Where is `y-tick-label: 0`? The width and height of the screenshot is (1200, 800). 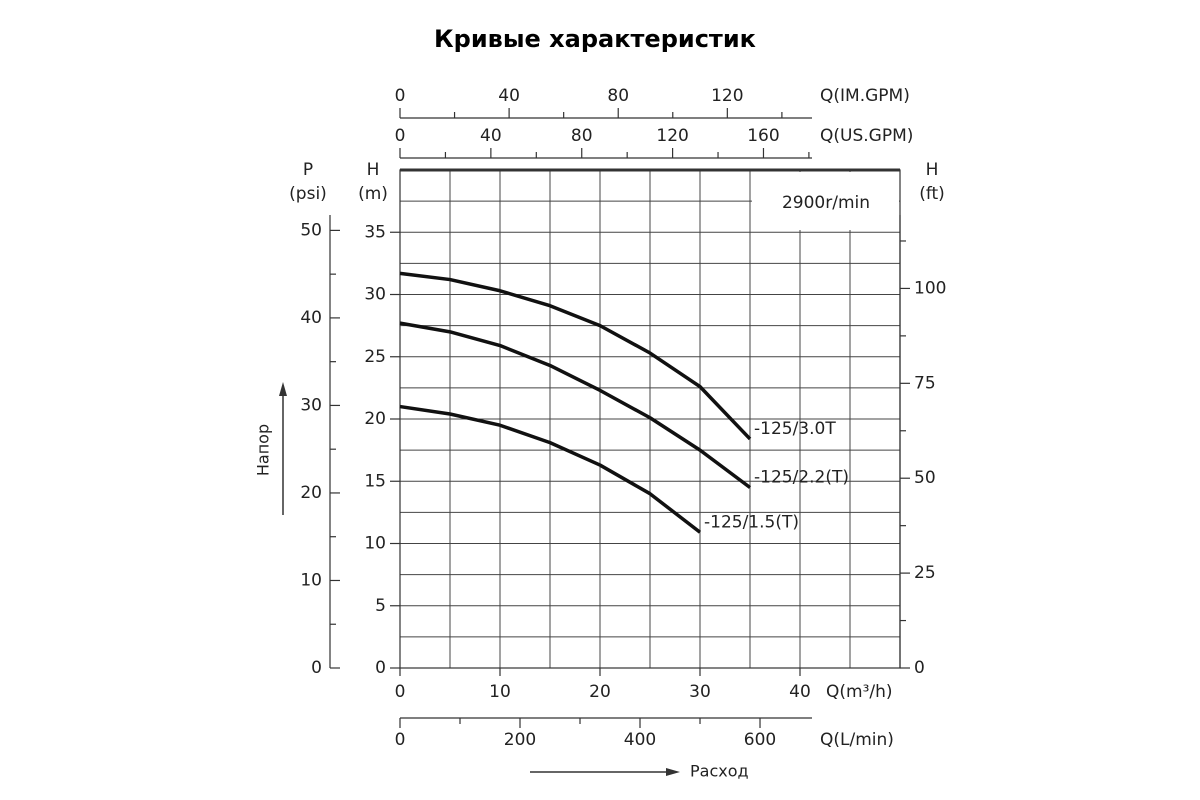 y-tick-label: 0 is located at coordinates (380, 668).